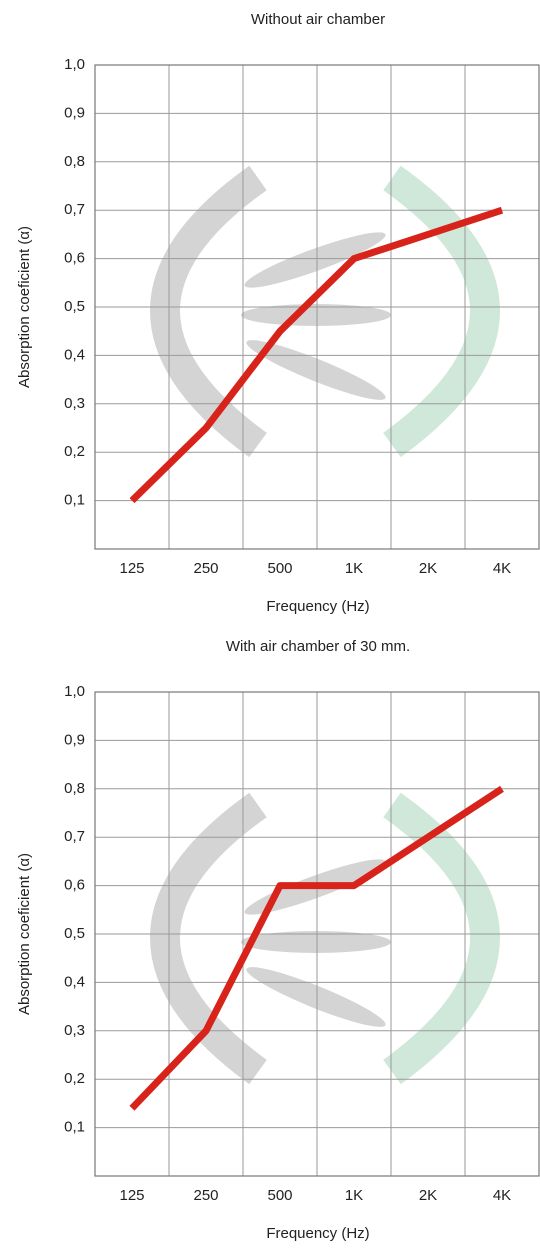  Describe the element at coordinates (318, 19) in the screenshot. I see `chart-title: Without air chamber` at that location.